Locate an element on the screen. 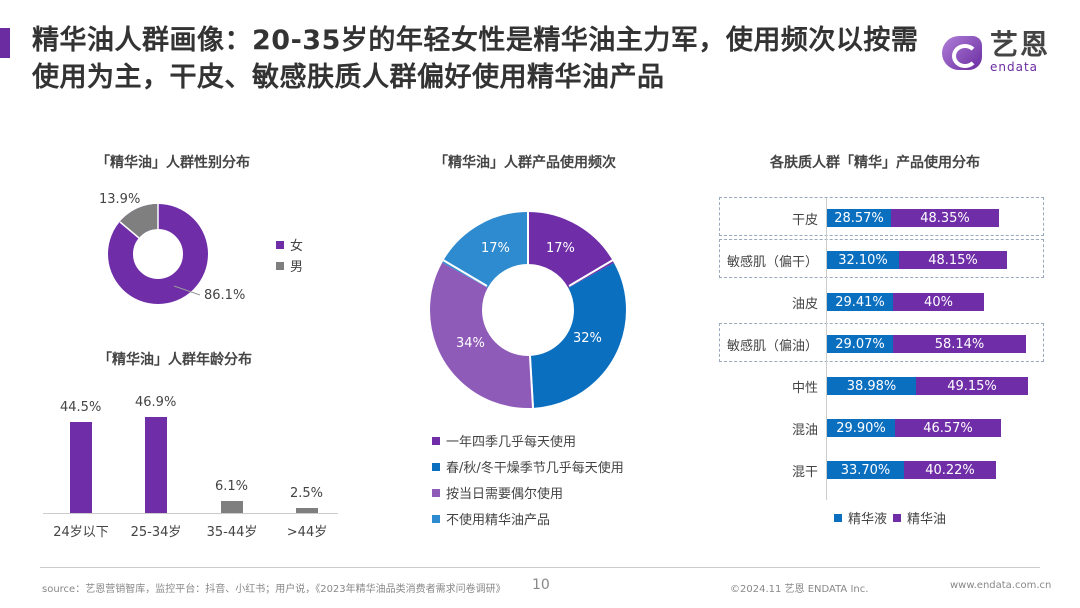  legend-label: 春/秋/冬干燥季节几乎每天使用 is located at coordinates (535, 468).